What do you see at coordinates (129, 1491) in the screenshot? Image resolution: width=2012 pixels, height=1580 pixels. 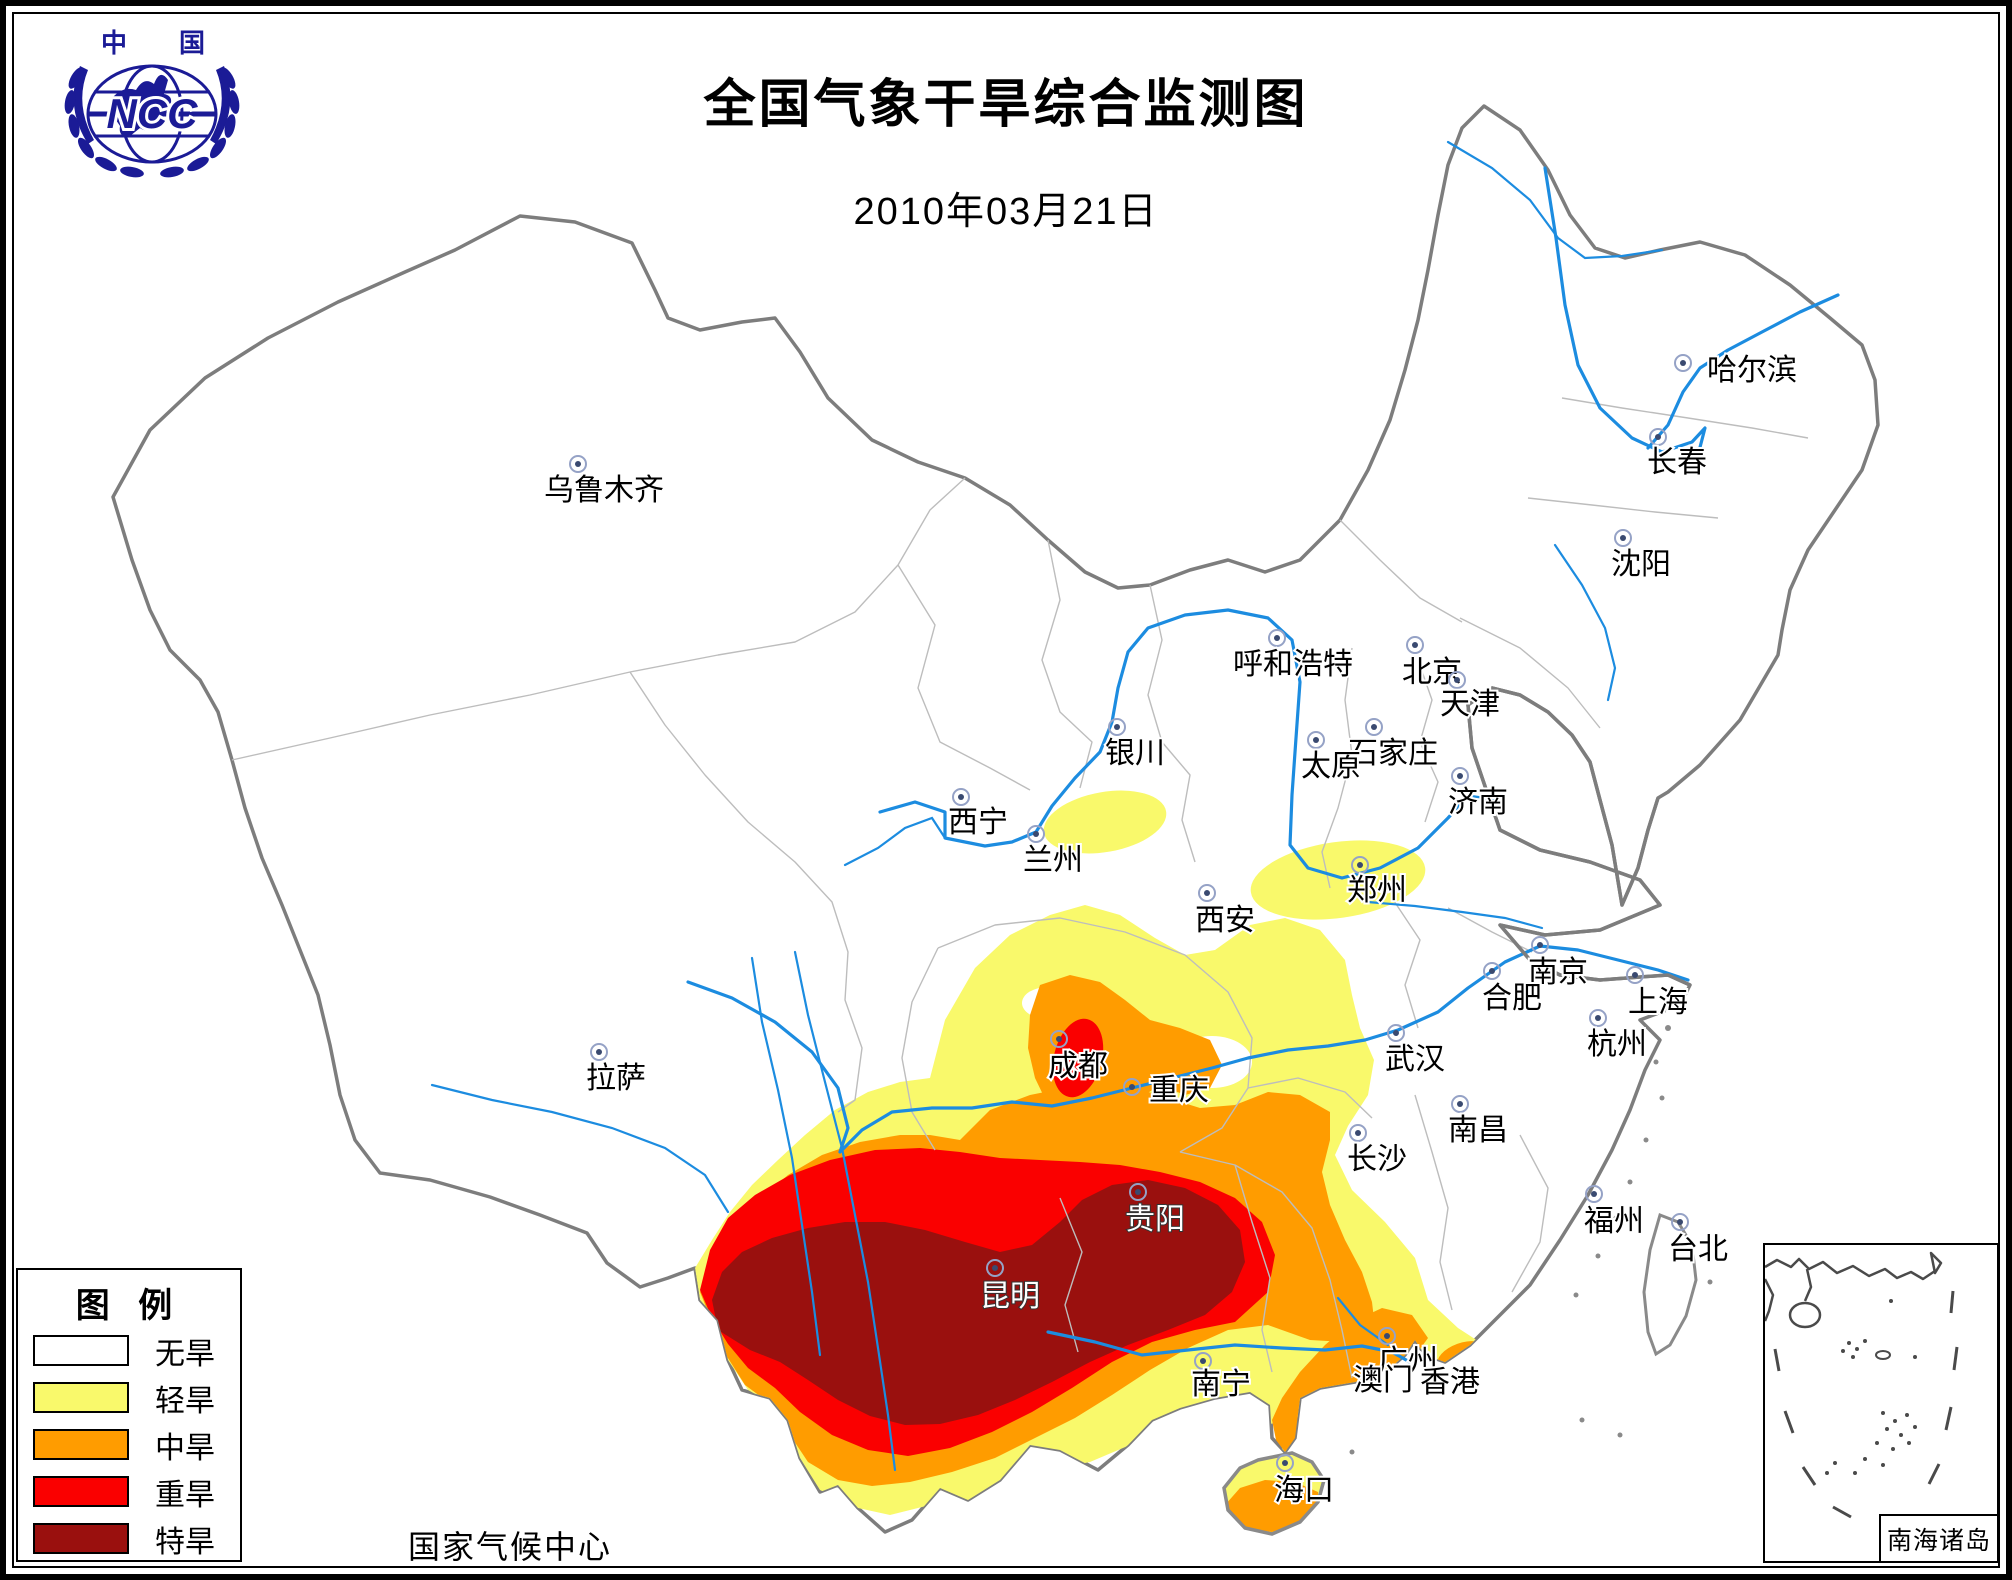 I see `legend-row: 重旱` at bounding box center [129, 1491].